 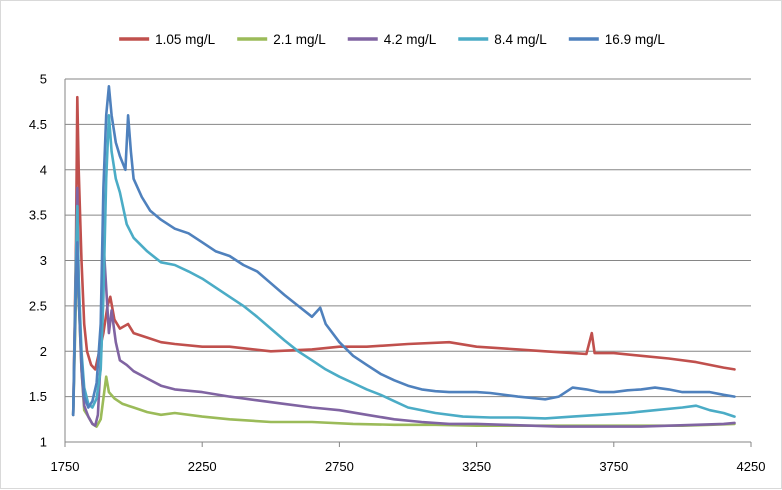 What do you see at coordinates (635, 39) in the screenshot?
I see `legend-label: 16.9 mg/L` at bounding box center [635, 39].